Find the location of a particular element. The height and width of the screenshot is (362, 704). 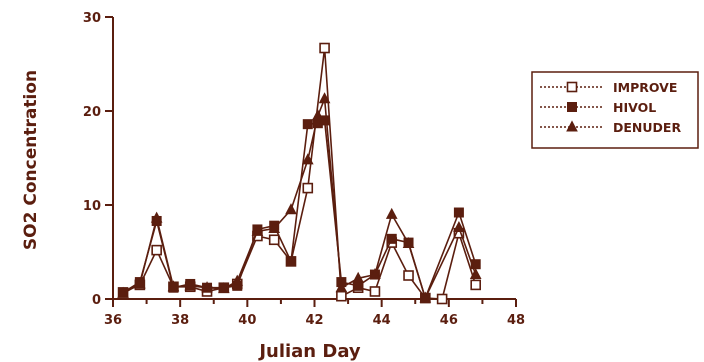

legend-label-denuder: DENUDER is located at coordinates (647, 127).